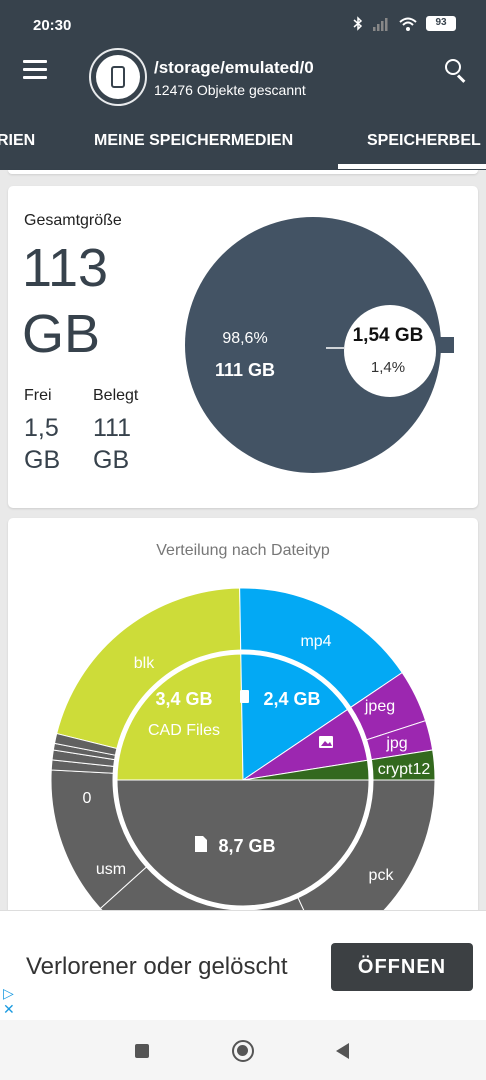  I want to click on free-value-label: 1,54 GB, so click(388, 335).